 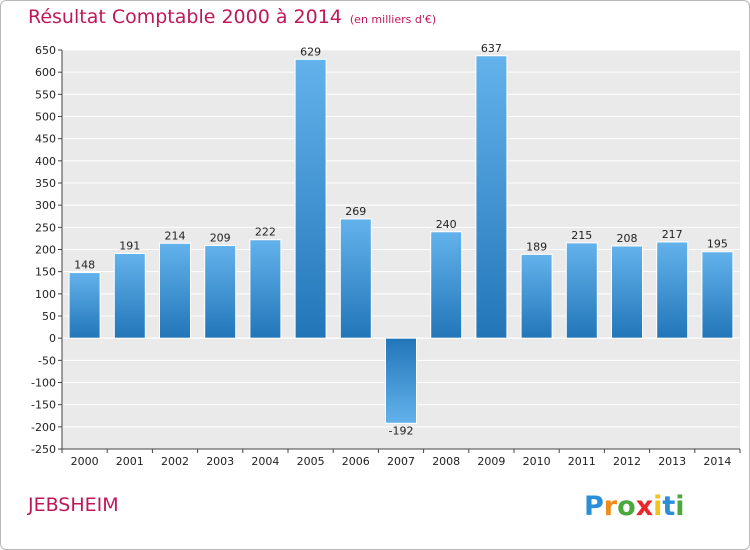 I want to click on data-label-2001: 191, so click(x=129, y=245).